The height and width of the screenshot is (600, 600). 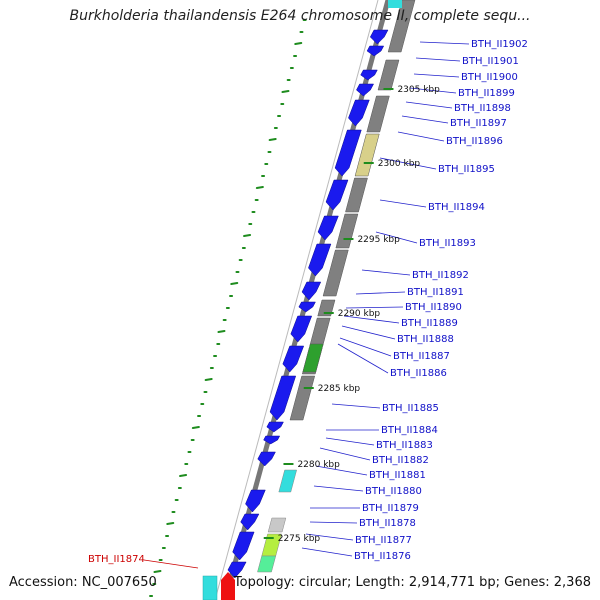 What do you see at coordinates (313, 358) in the screenshot?
I see `green-band-segment` at bounding box center [313, 358].